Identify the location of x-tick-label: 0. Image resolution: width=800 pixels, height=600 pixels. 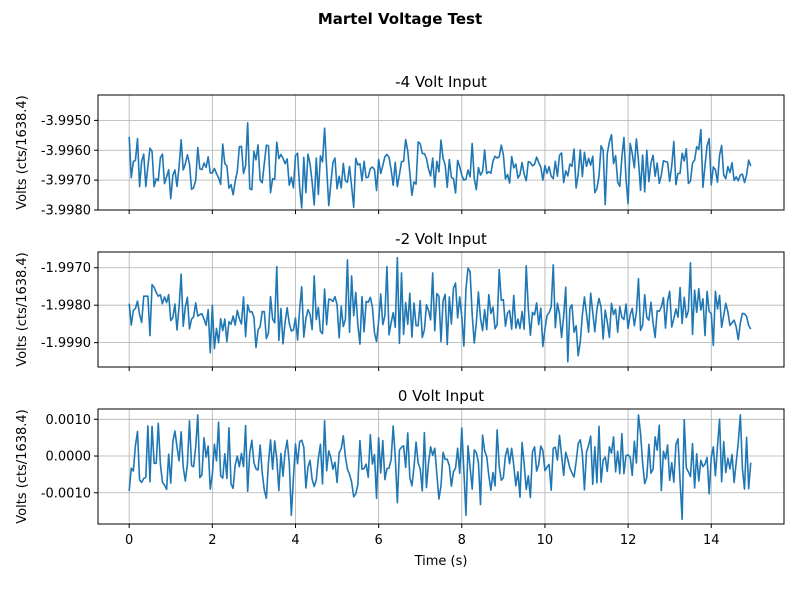
(129, 540).